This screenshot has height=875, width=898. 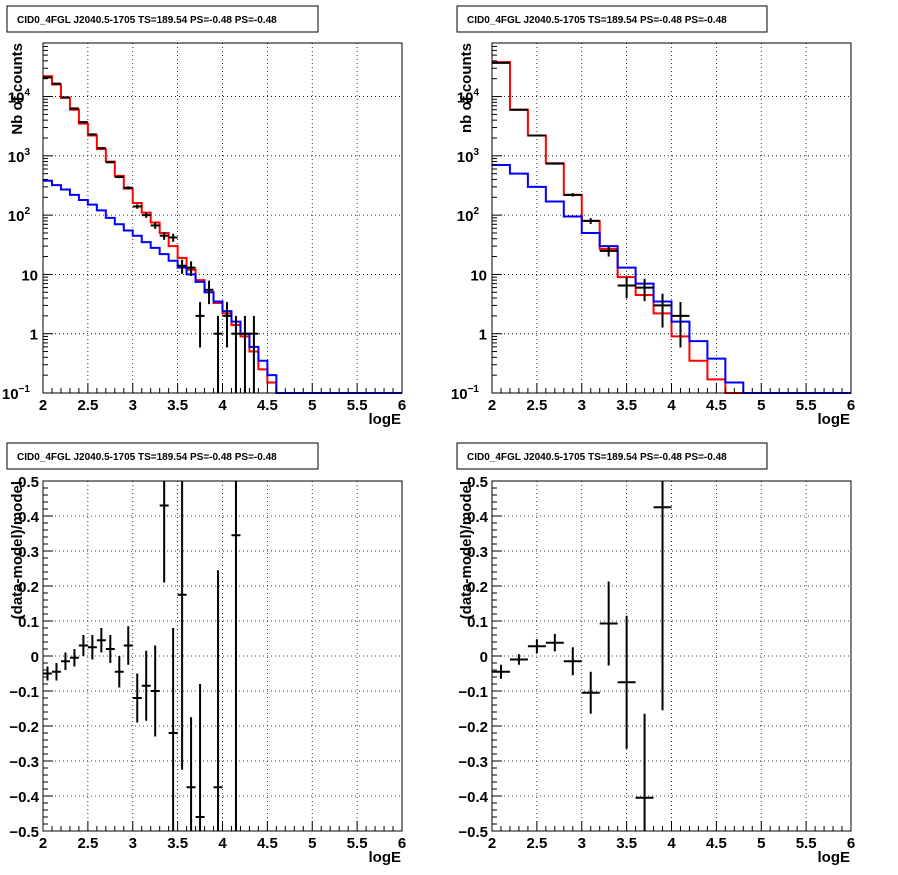 I want to click on y-tick-label: 10, so click(x=29, y=275).